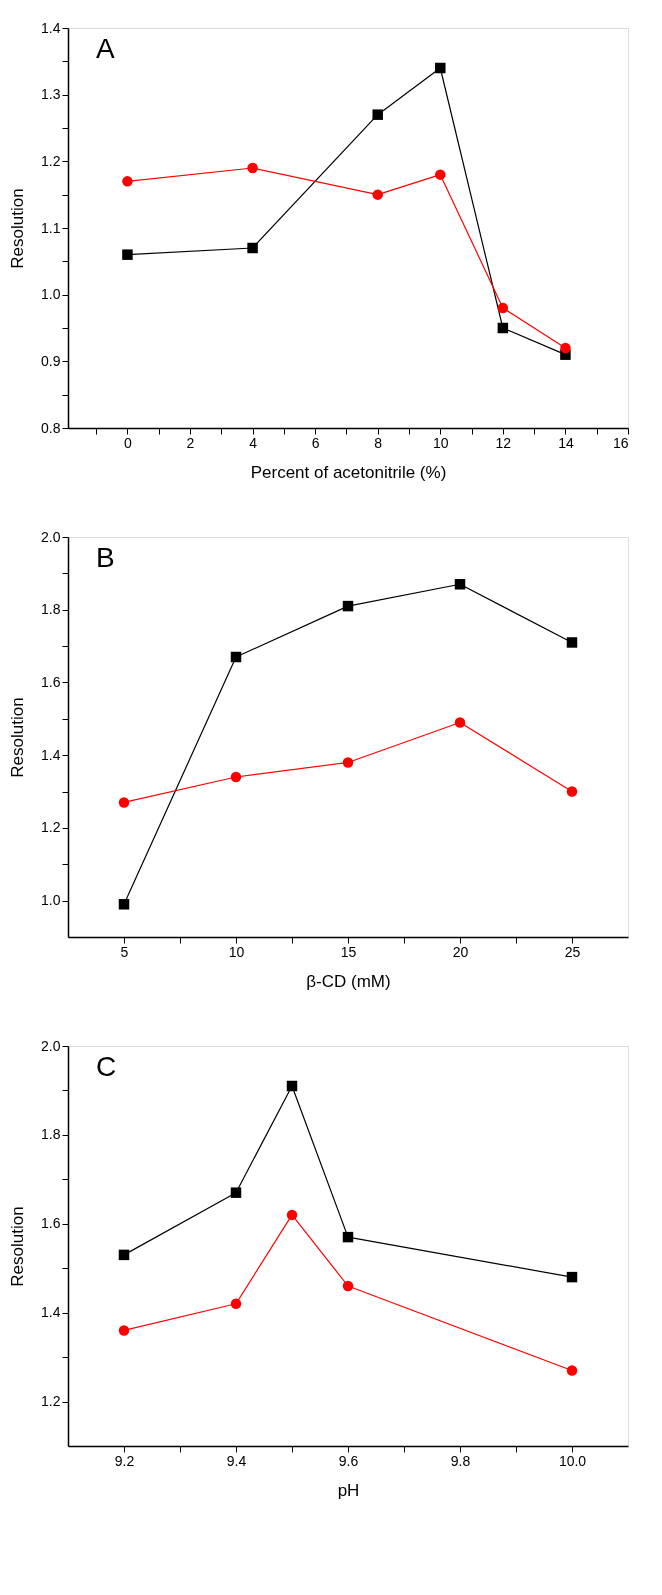  I want to click on x-tick-label: 20, so click(460, 951).